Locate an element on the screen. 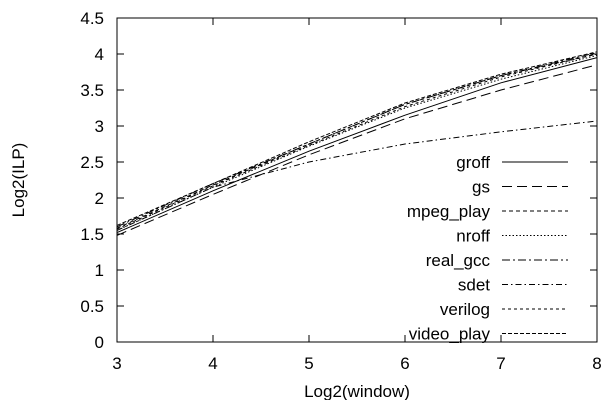 The image size is (603, 400). y-tick-label: 2 is located at coordinates (99, 198).